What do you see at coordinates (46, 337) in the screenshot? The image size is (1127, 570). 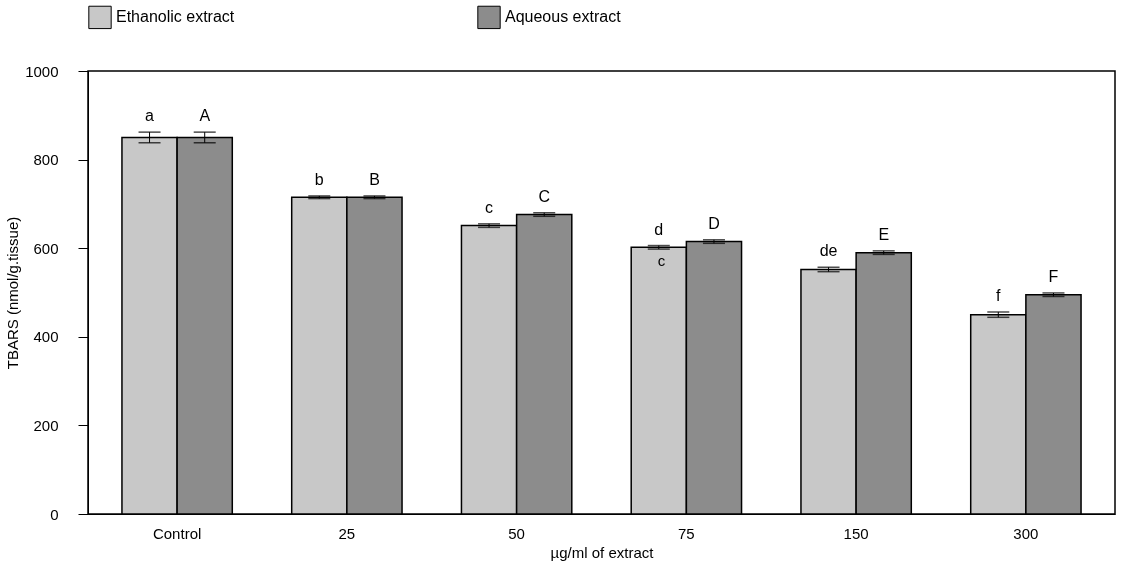 I see `y-tick-label: 400` at bounding box center [46, 337].